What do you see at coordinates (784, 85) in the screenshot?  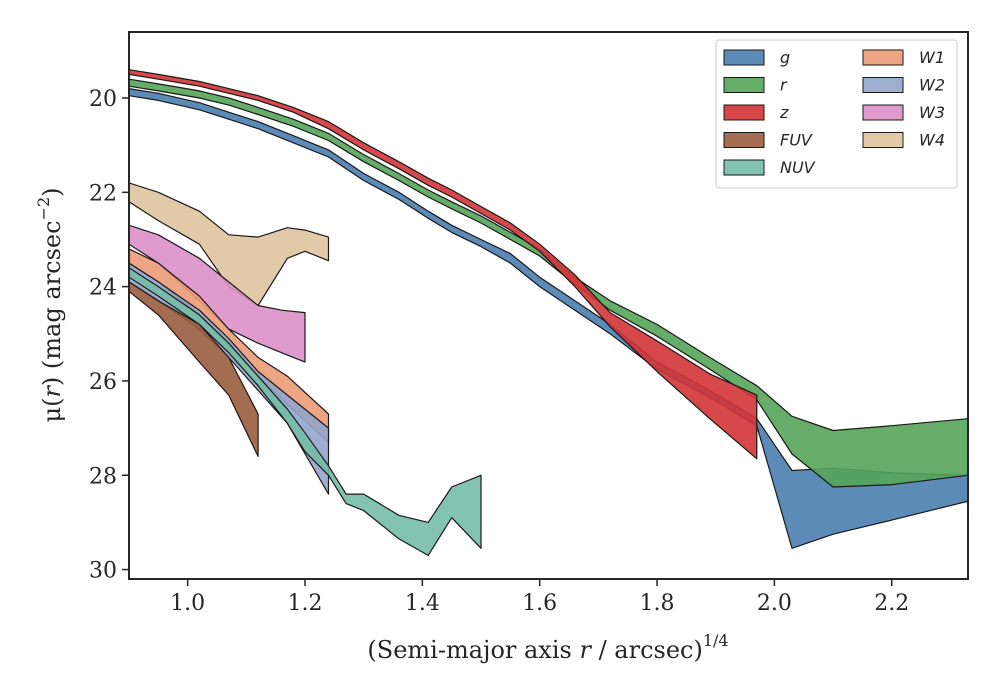 I see `legend-label-r: r` at bounding box center [784, 85].